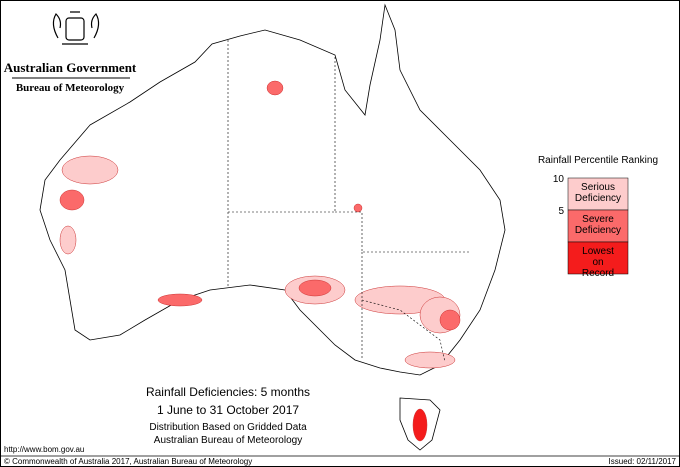  Describe the element at coordinates (228, 410) in the screenshot. I see `caption-period: 1 June to 31 October 2017` at that location.